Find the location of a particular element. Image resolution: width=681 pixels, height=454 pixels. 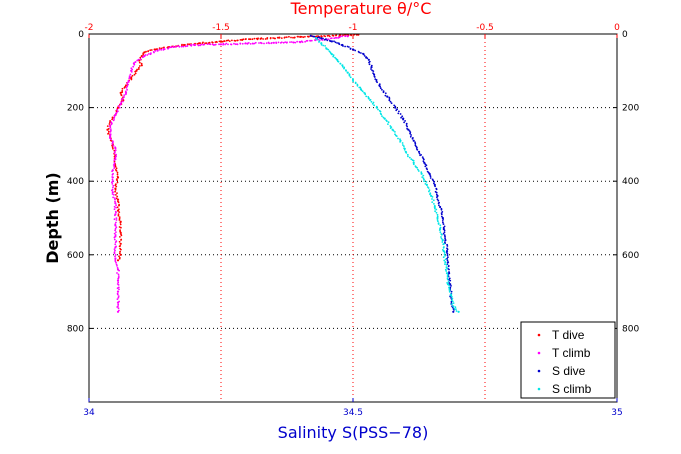

depth-tick-label-left-0: 0 is located at coordinates (81, 35).